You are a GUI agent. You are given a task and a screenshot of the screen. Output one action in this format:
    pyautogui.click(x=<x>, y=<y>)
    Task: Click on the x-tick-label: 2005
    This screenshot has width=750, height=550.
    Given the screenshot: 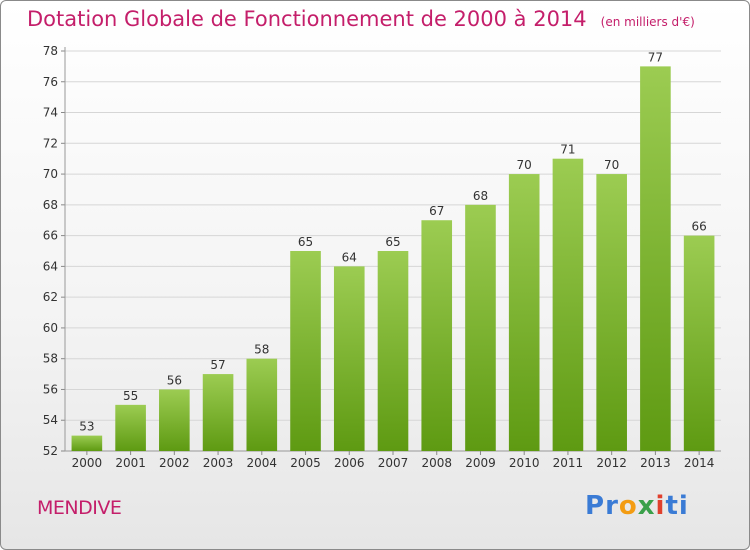 What is the action you would take?
    pyautogui.click(x=305, y=463)
    